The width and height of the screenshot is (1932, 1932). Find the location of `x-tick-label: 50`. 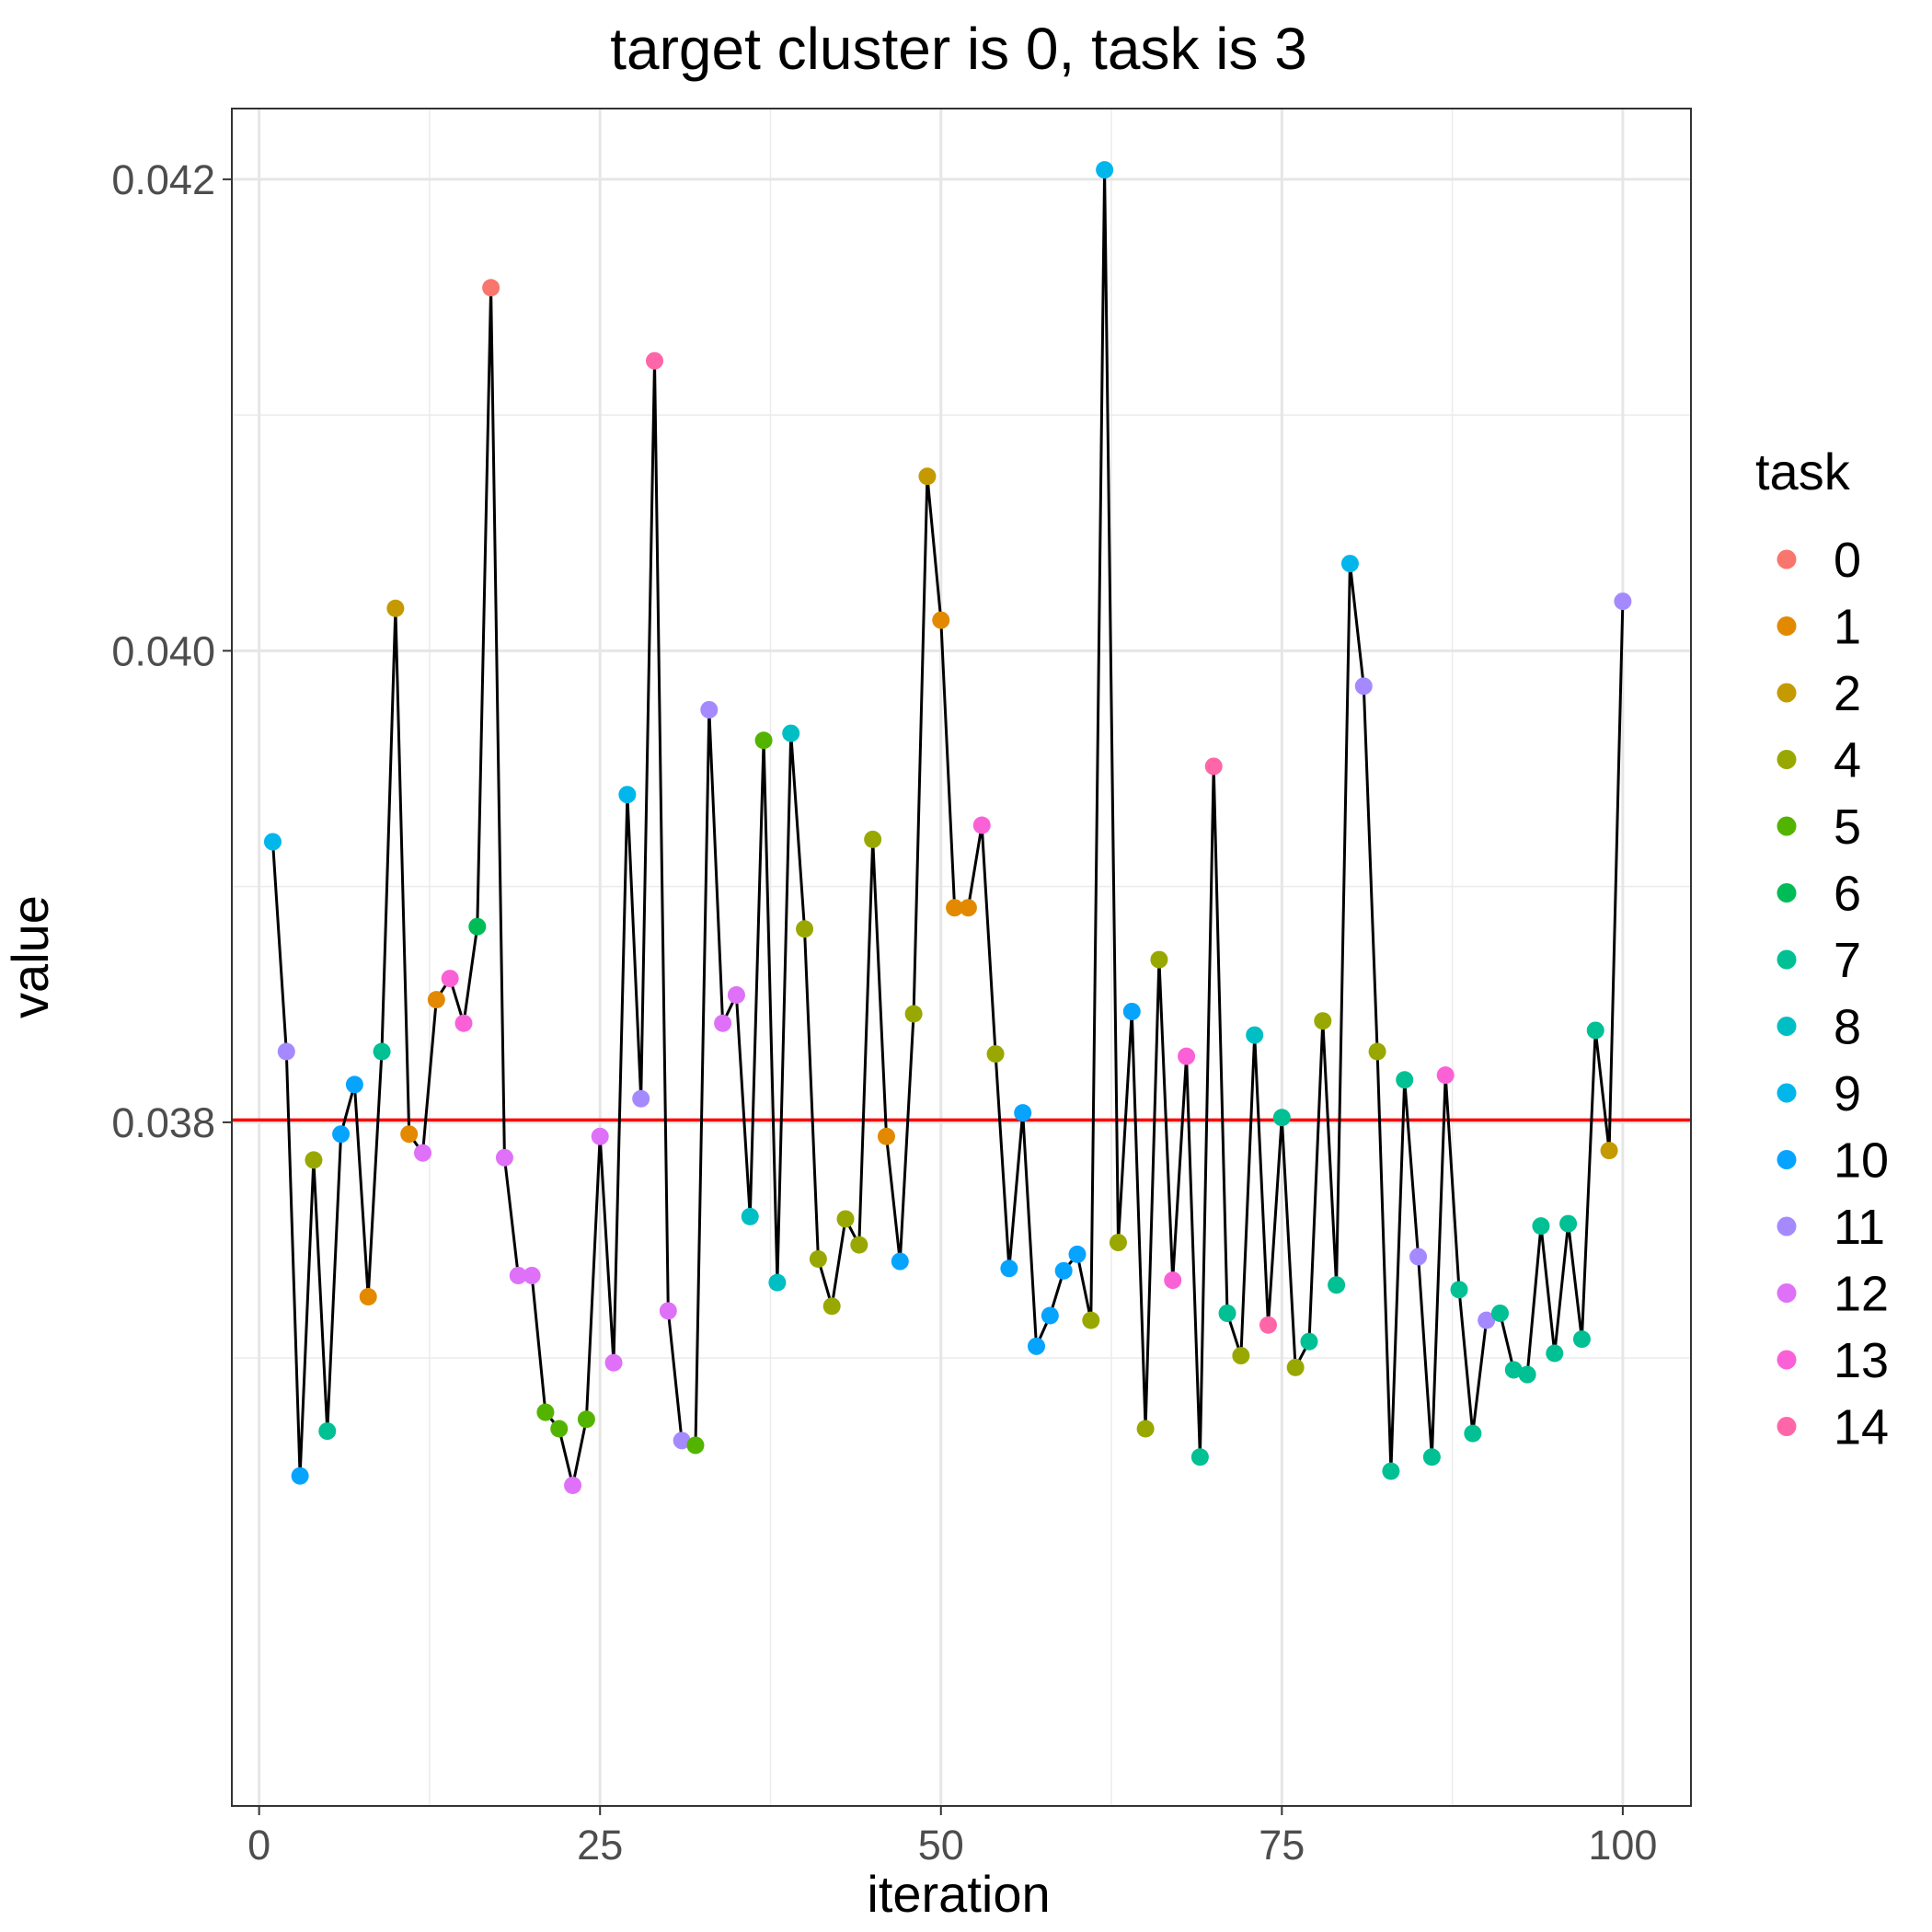

x-tick-label: 50 is located at coordinates (941, 1845).